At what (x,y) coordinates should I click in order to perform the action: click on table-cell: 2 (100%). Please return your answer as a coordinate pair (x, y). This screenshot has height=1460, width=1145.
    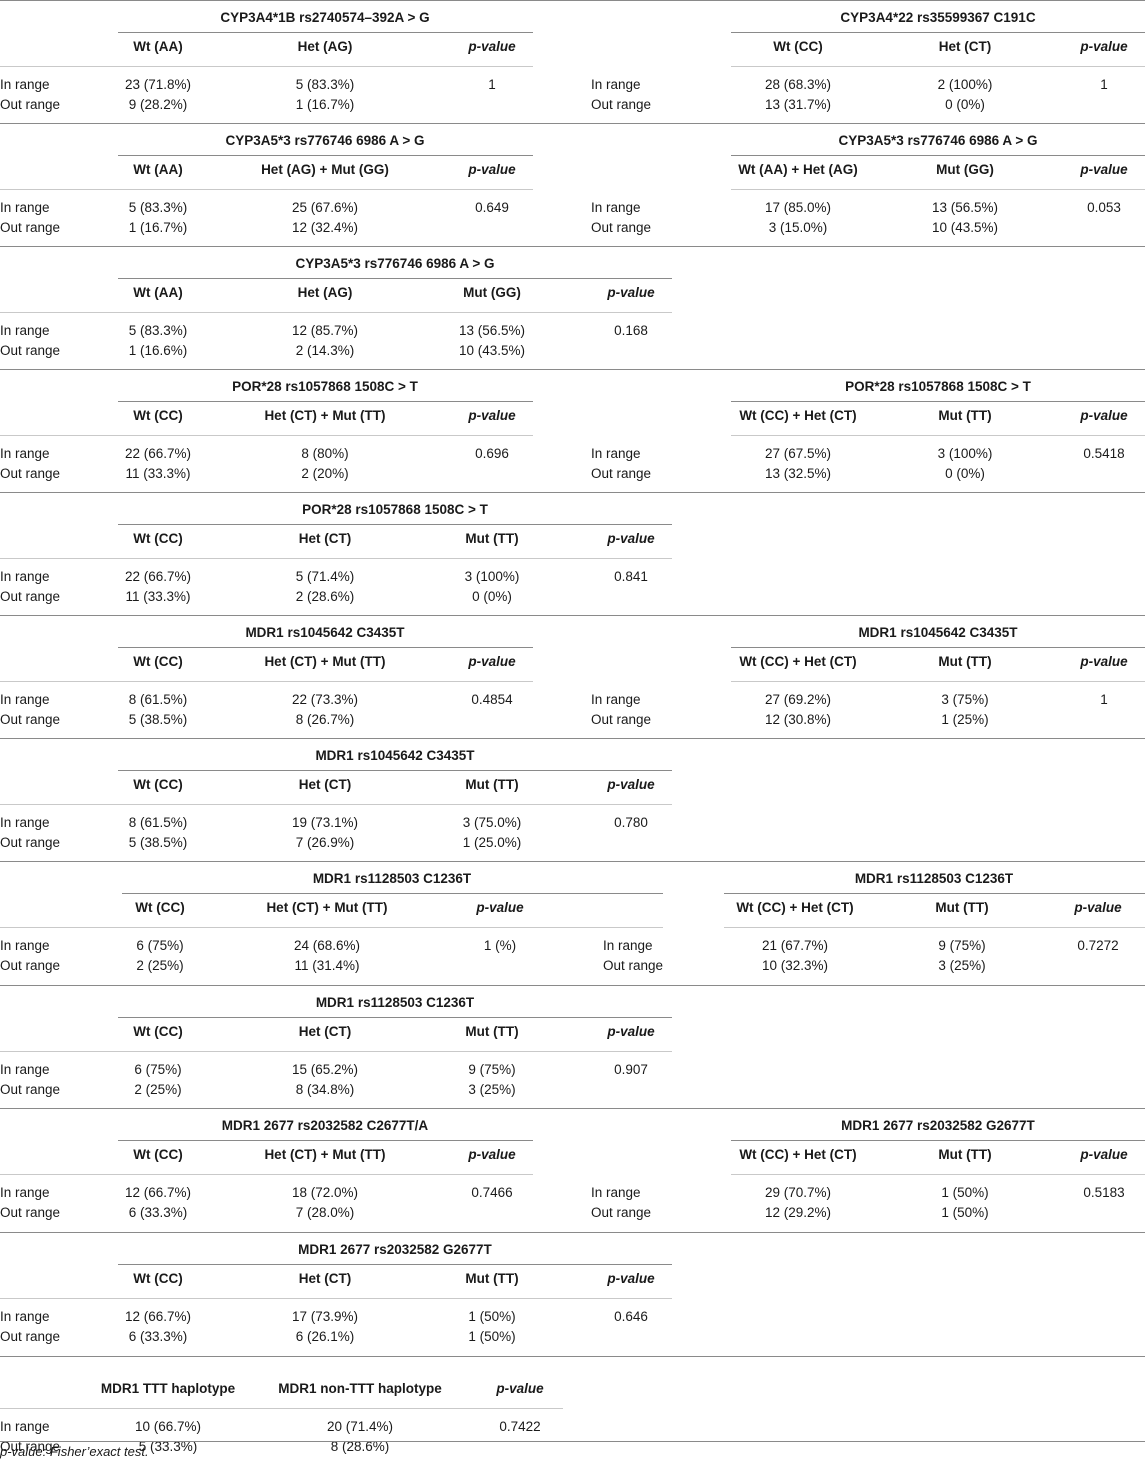
    Looking at the image, I should click on (965, 84).